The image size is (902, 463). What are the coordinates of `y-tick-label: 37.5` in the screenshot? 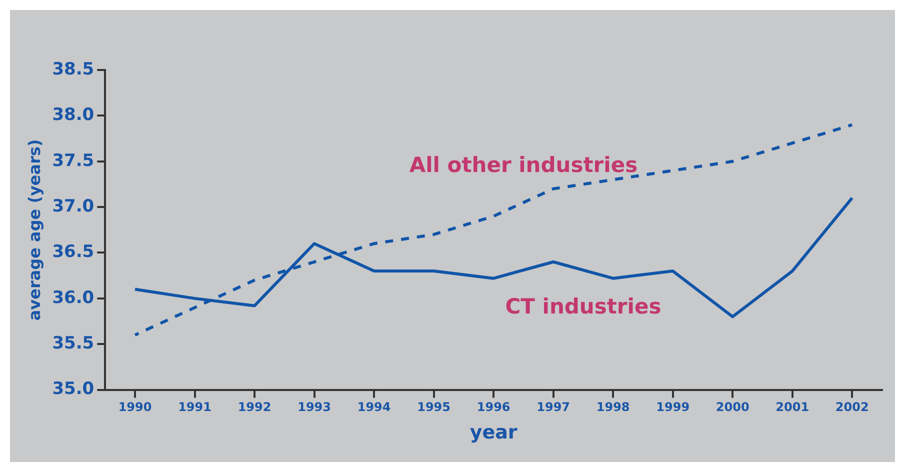 It's located at (73, 160).